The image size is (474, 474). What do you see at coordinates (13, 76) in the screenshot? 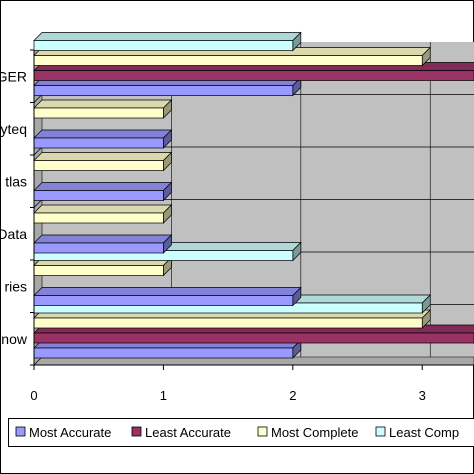
I see `category-label: GER` at bounding box center [13, 76].